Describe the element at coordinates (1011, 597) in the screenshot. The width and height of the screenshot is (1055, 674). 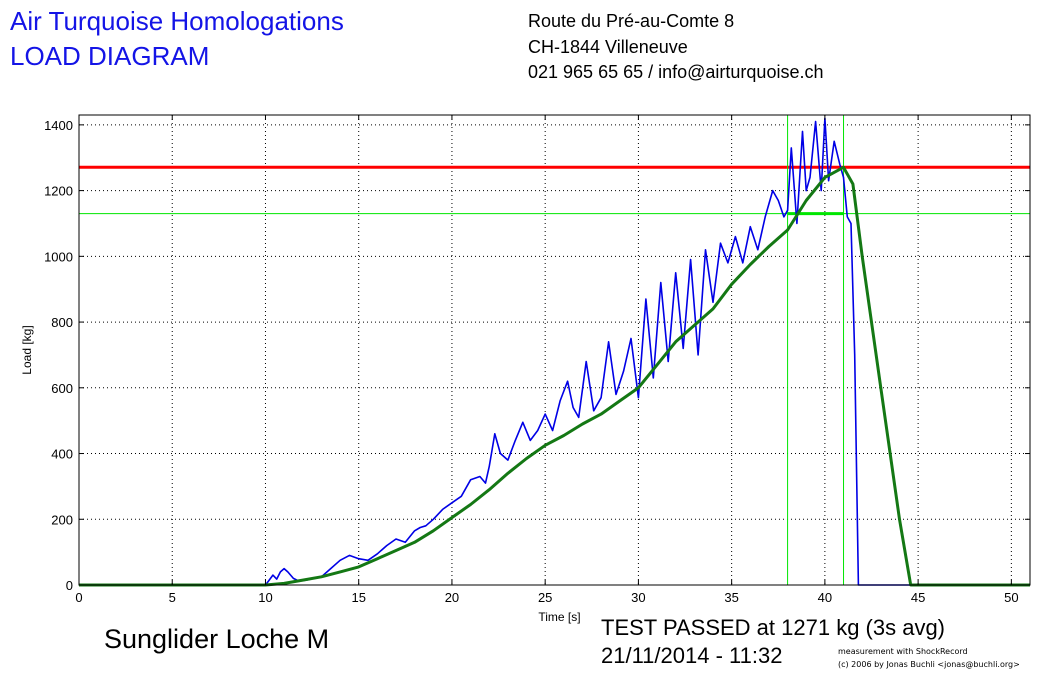
I see `x-tick-label: 50` at that location.